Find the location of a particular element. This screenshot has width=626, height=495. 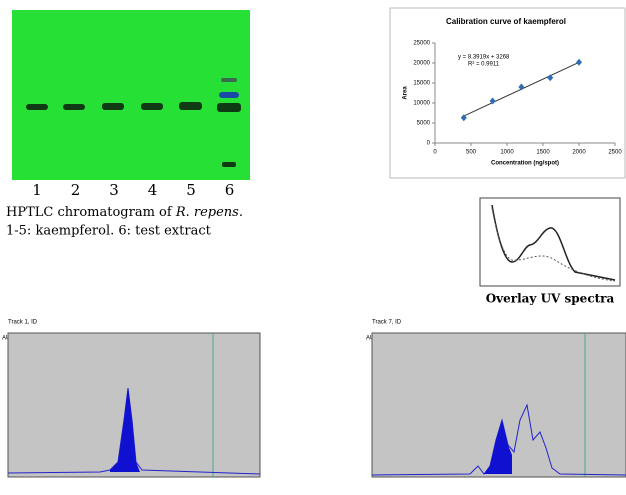

uv-frame is located at coordinates (550, 242).